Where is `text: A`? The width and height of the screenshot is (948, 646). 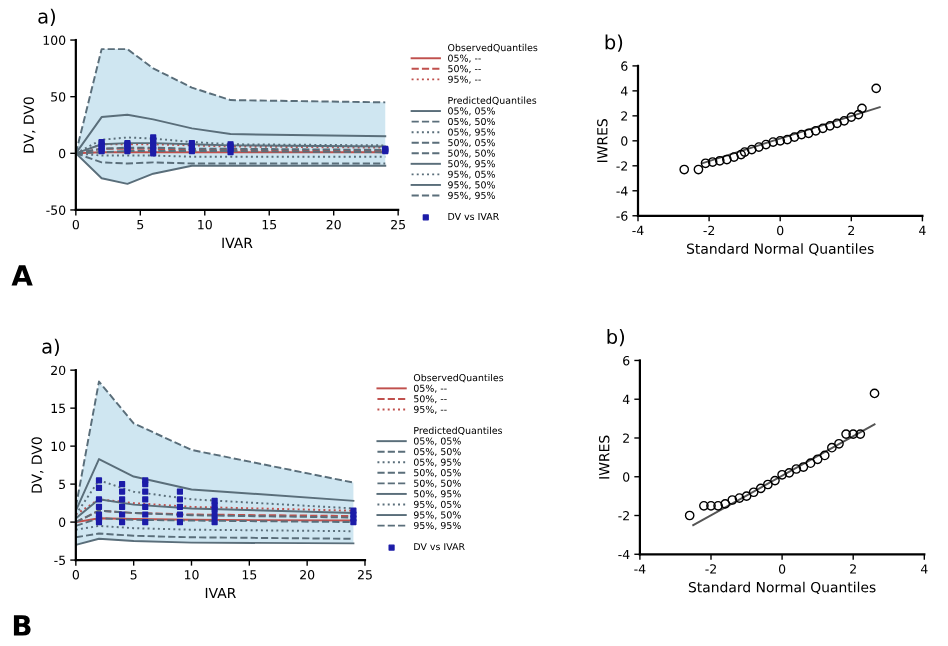 text: A is located at coordinates (22, 275).